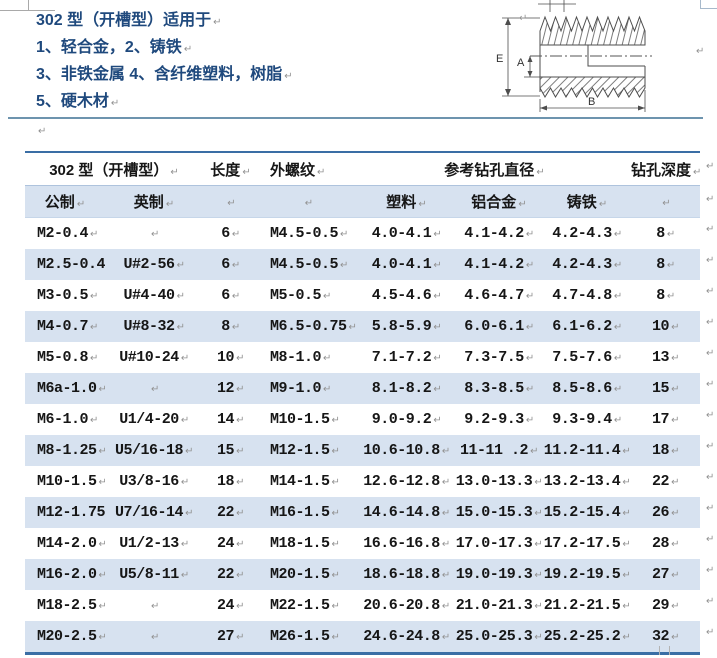 This screenshot has height=658, width=717. Describe the element at coordinates (401, 481) in the screenshot. I see `cell-value: 12.6-12.8` at that location.